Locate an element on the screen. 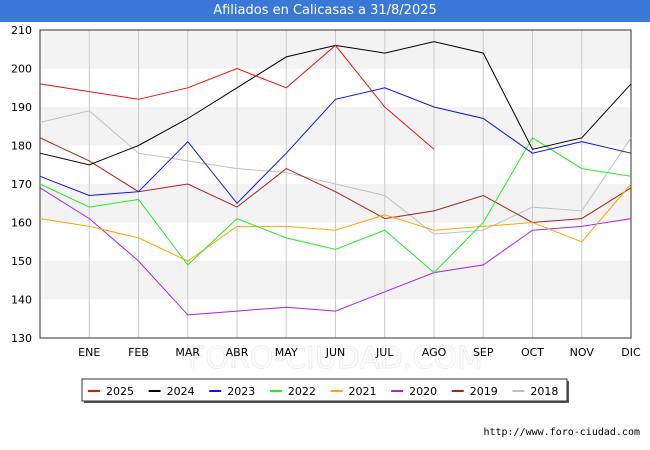 The height and width of the screenshot is (450, 650). legend-label-2025: 2025 is located at coordinates (120, 391).